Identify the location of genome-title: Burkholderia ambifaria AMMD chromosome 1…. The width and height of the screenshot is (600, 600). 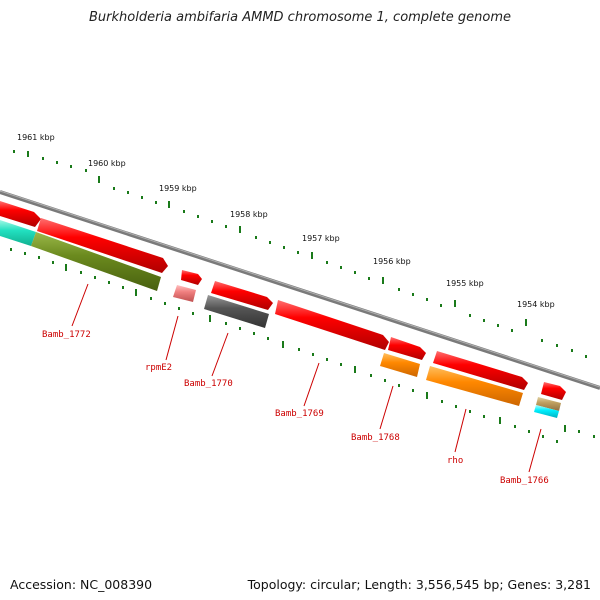
(300, 17).